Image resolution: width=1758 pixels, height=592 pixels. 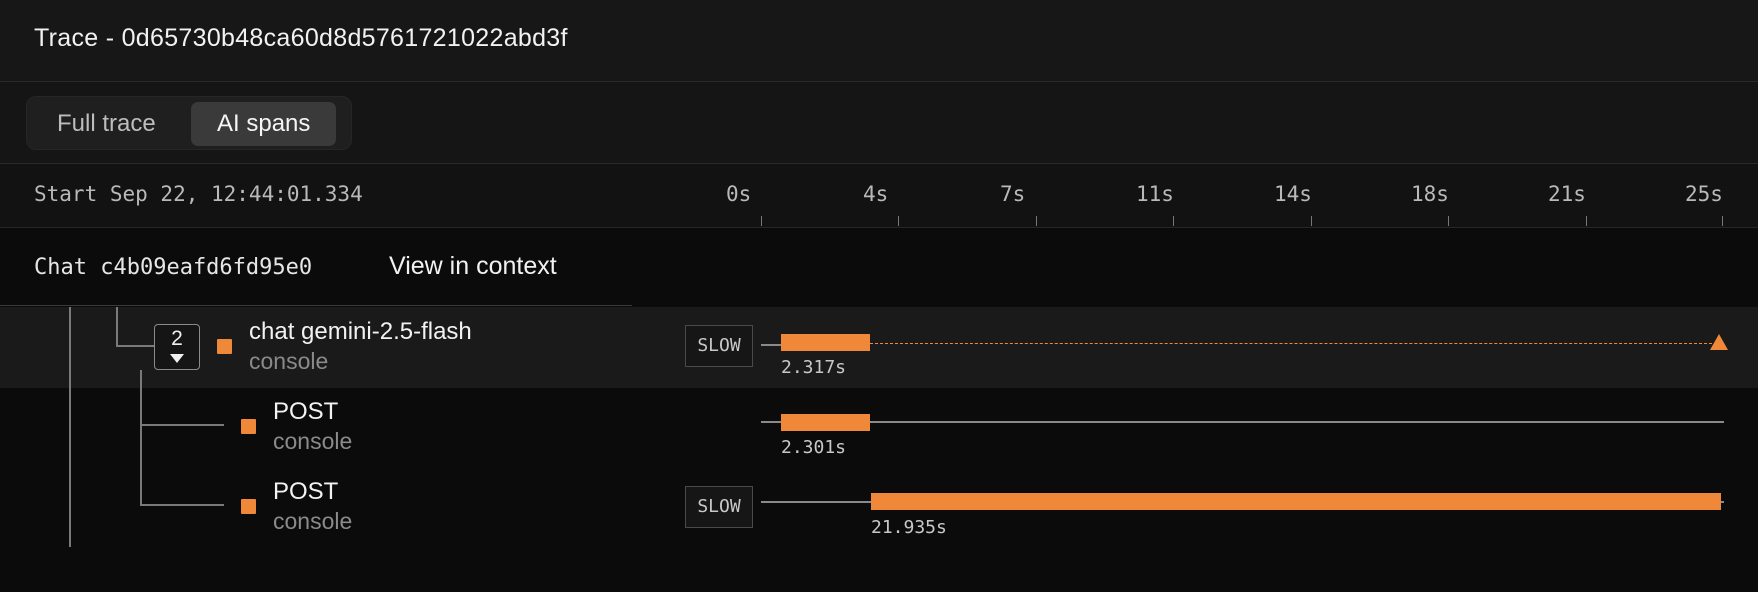 What do you see at coordinates (301, 38) in the screenshot?
I see `trace-title: Trace - 0d65730b48ca60d8d5761721022abd3f` at bounding box center [301, 38].